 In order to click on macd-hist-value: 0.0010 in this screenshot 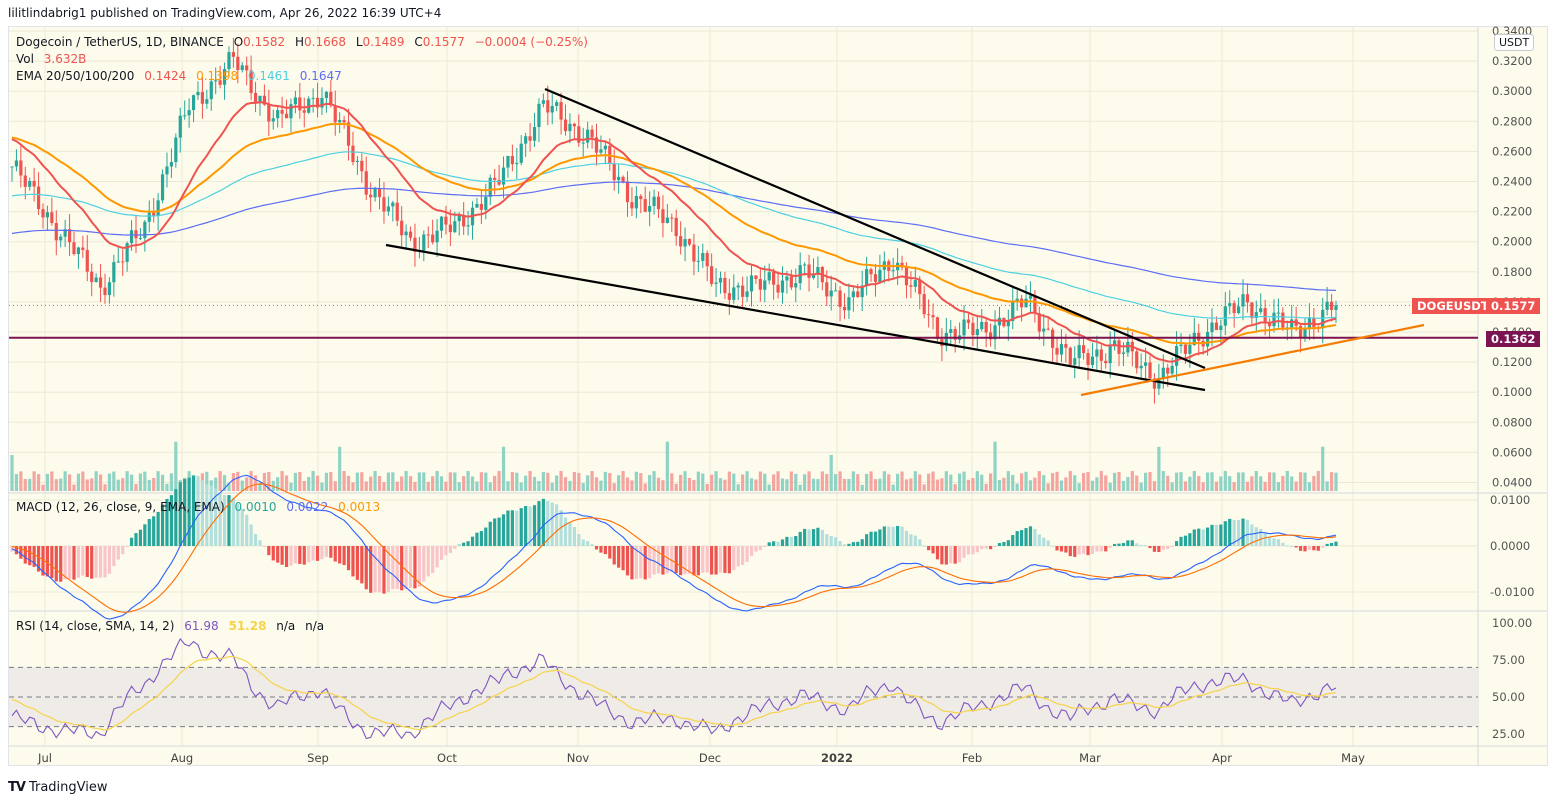, I will do `click(255, 507)`.